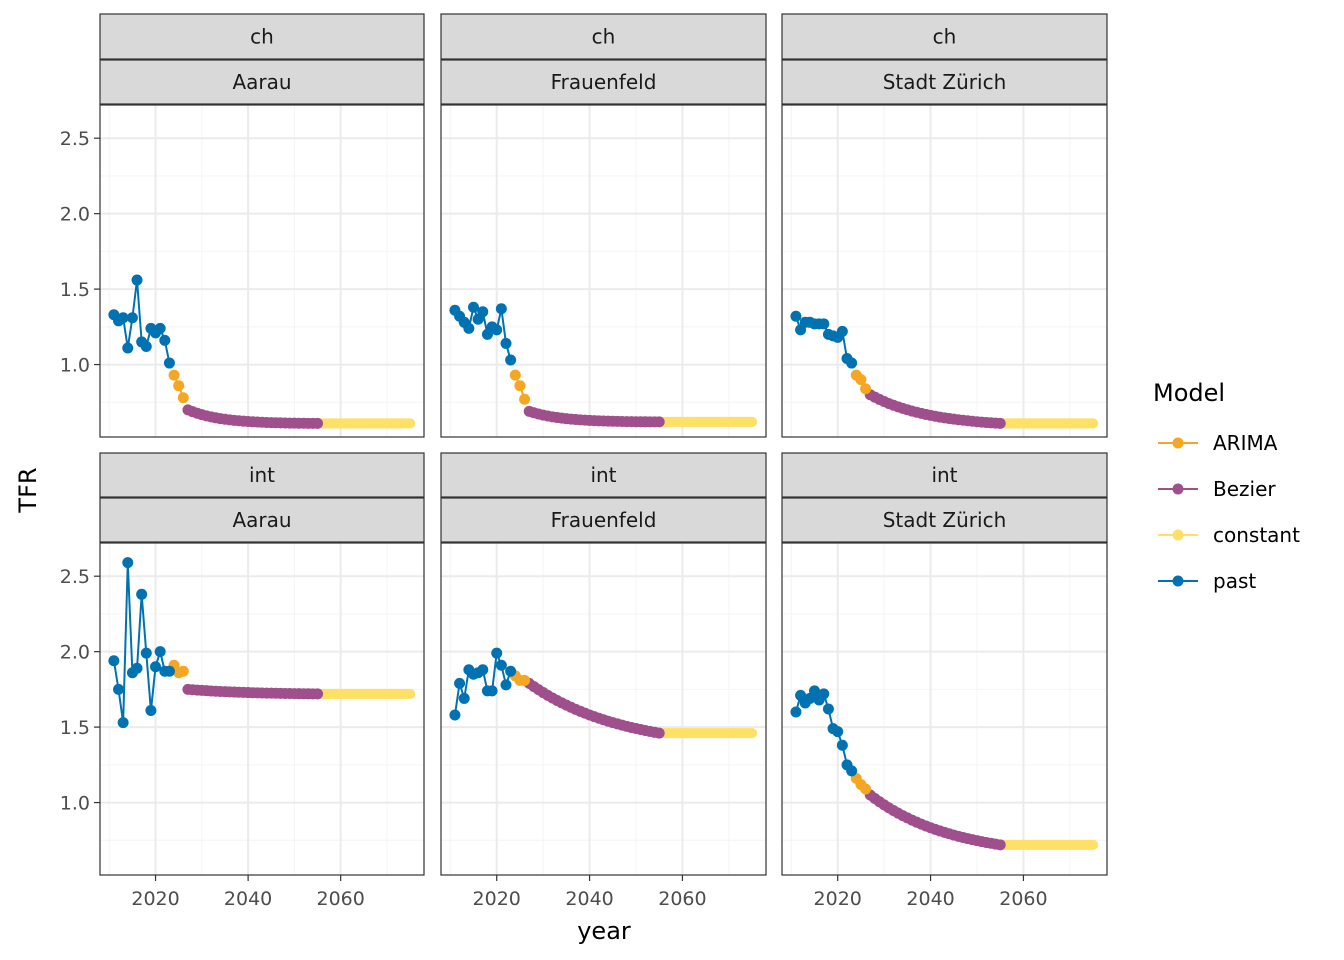 The image size is (1344, 960). What do you see at coordinates (1244, 489) in the screenshot?
I see `legend-entry-label: Bezier` at bounding box center [1244, 489].